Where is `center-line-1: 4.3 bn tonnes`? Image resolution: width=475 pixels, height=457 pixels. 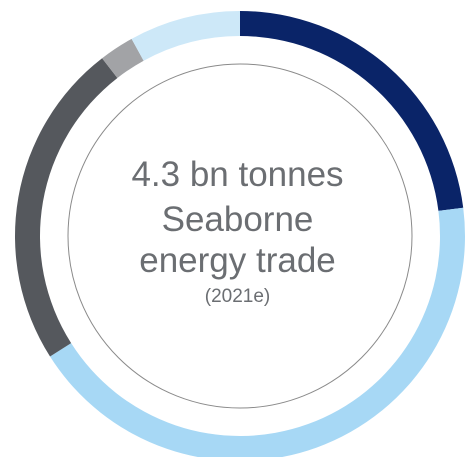
center-line-1: 4.3 bn tonnes is located at coordinates (237, 174).